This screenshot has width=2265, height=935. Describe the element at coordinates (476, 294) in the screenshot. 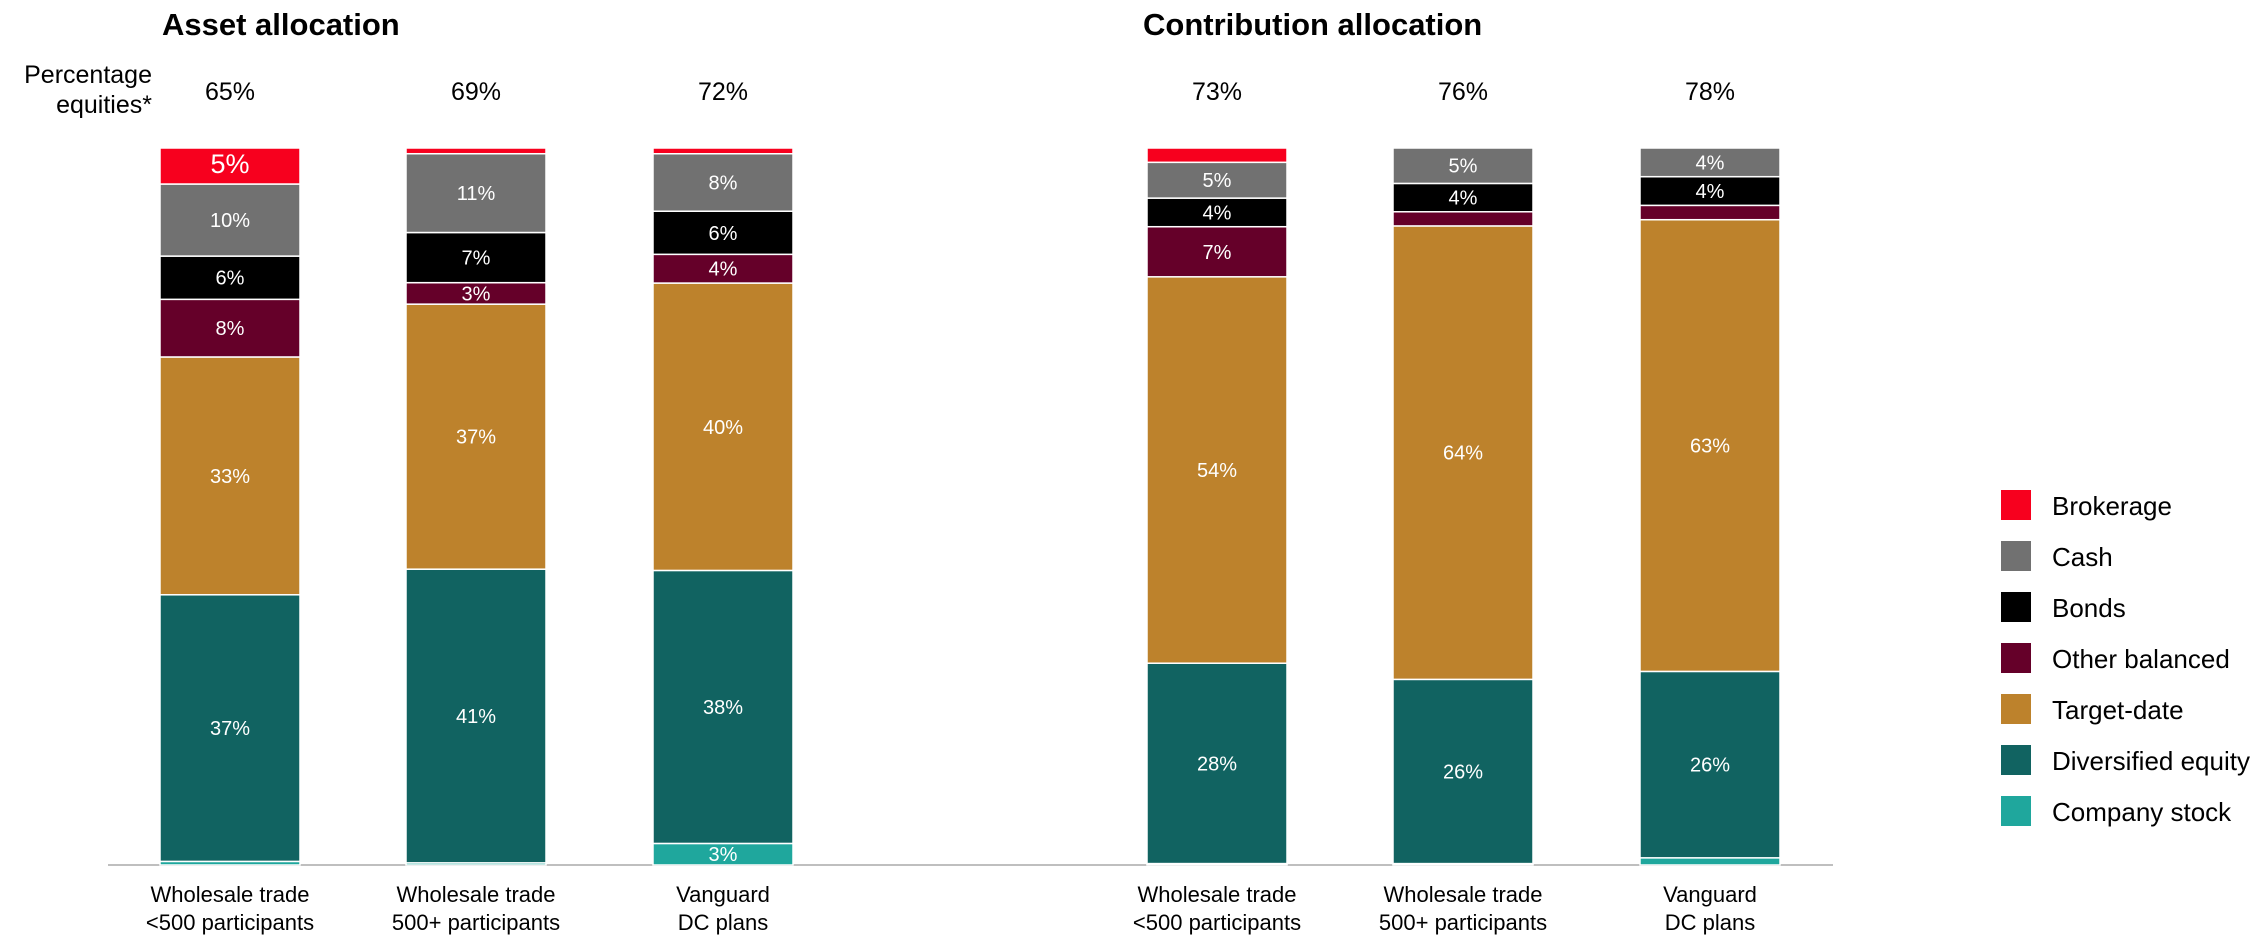

I see `segment-label-other-balanced: 3%` at that location.